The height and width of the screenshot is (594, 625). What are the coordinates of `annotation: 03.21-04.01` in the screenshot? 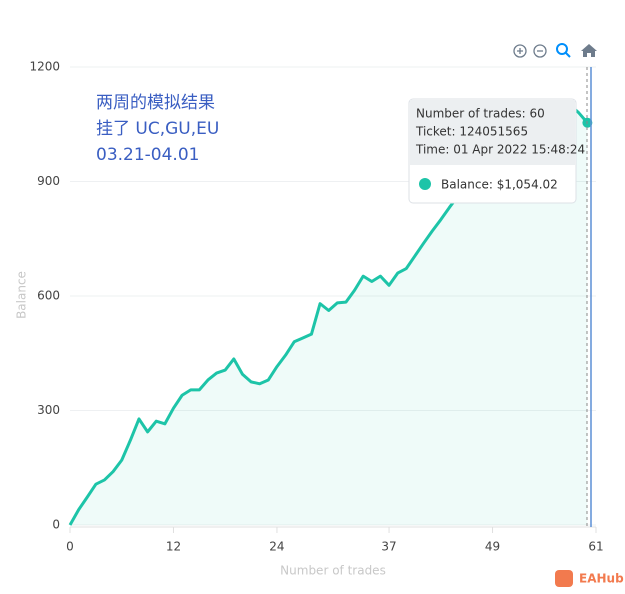 It's located at (147, 155).